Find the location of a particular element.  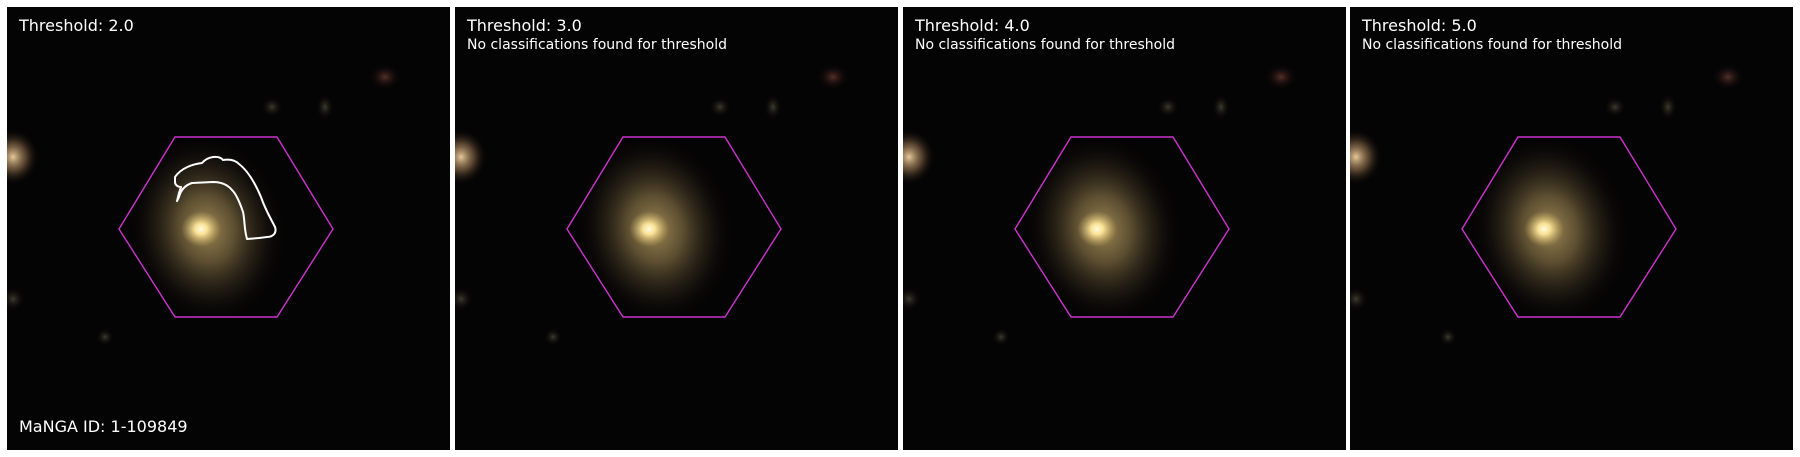

classification-contour is located at coordinates (225, 197).